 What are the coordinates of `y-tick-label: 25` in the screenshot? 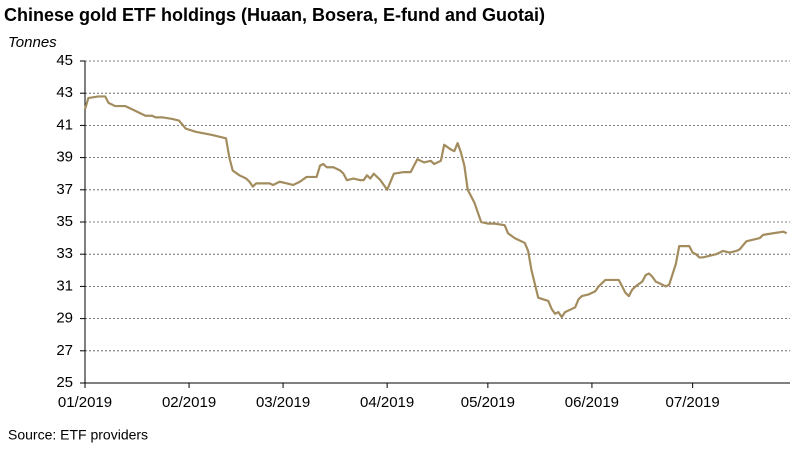 It's located at (64, 382).